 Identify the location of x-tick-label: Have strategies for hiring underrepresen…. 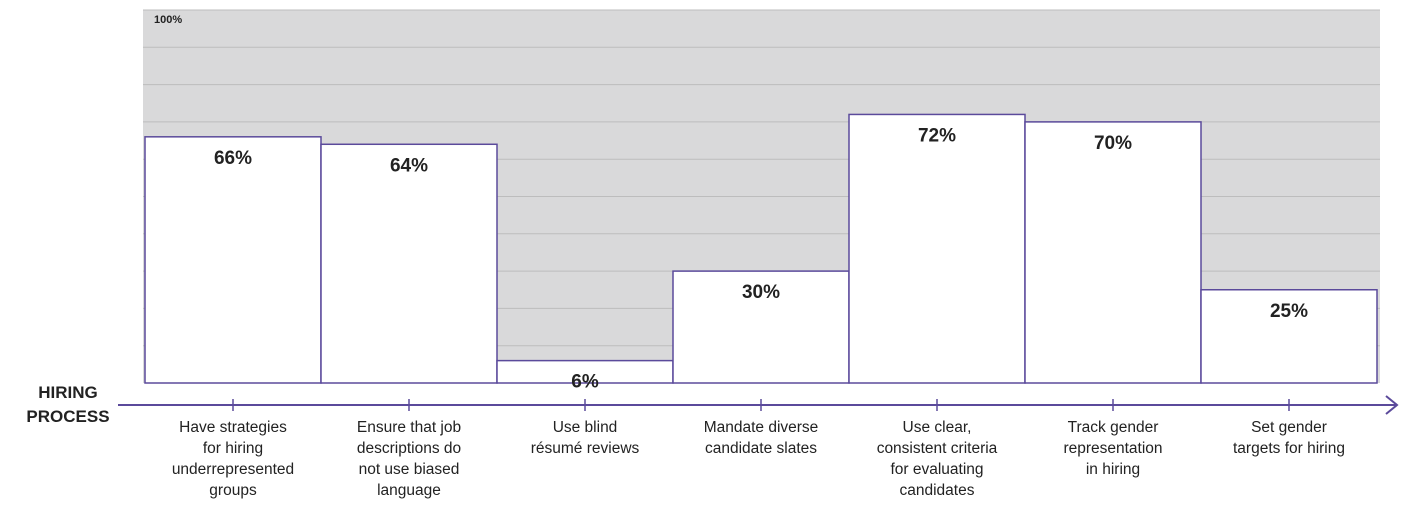
(233, 459).